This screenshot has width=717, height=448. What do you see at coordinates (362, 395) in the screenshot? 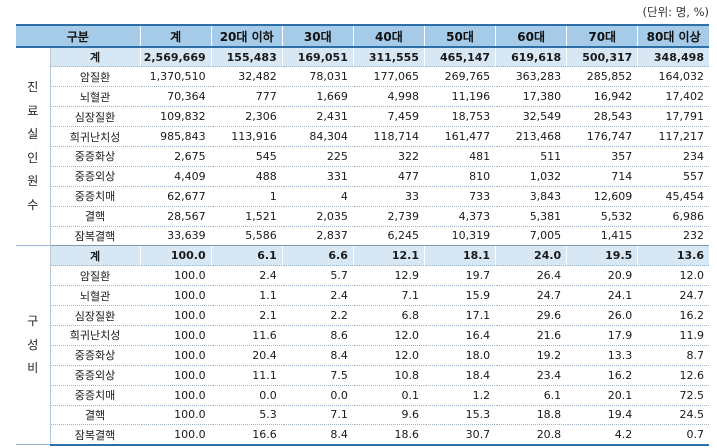
I see `table-row: 중증치매 100.0 0.0 0.0 0.1 1.2 6.1 20.1 72.5` at bounding box center [362, 395].